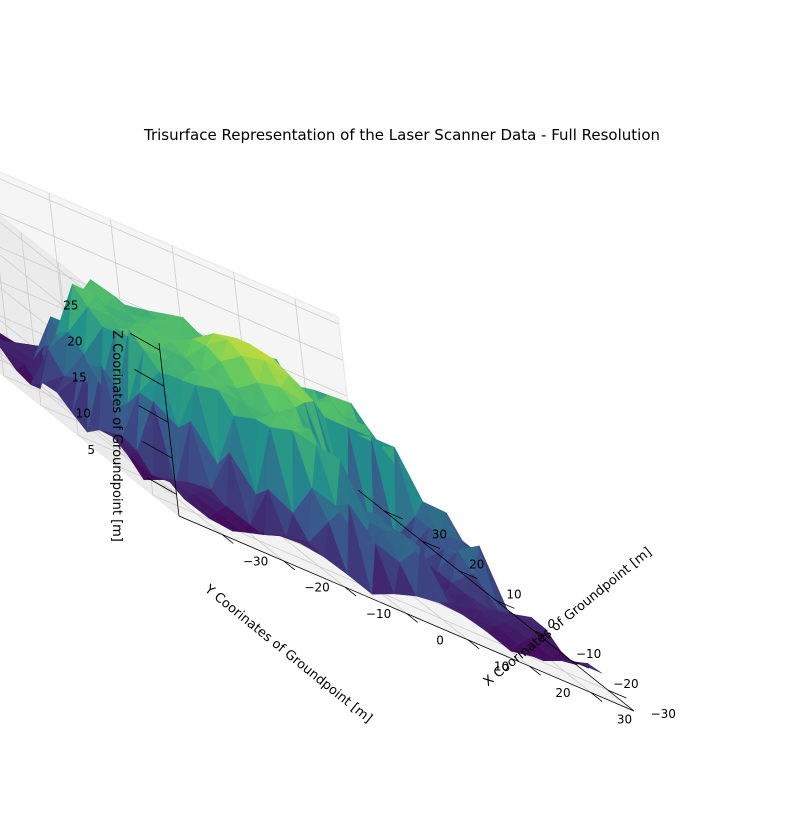 The height and width of the screenshot is (818, 785). Describe the element at coordinates (169, 429) in the screenshot. I see `z-axis-line` at that location.